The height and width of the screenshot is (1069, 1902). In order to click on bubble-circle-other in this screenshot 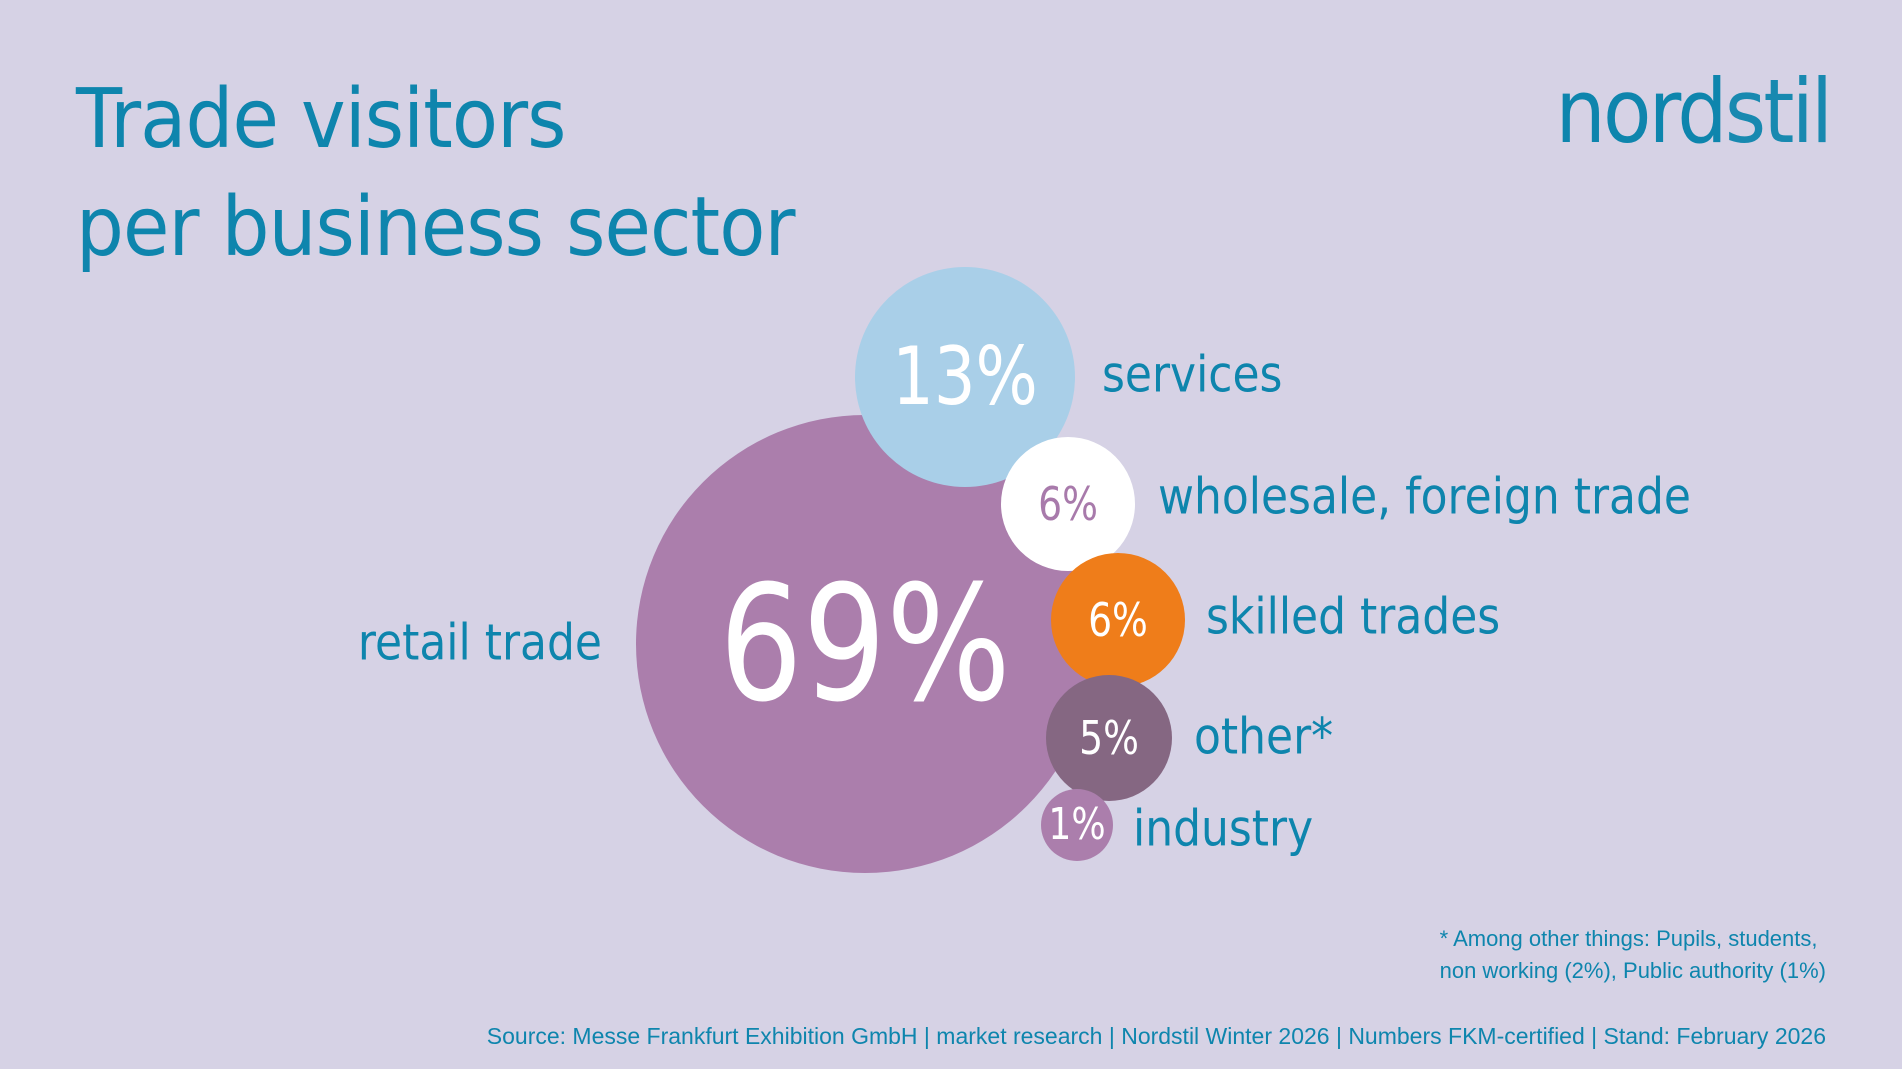, I will do `click(1109, 738)`.